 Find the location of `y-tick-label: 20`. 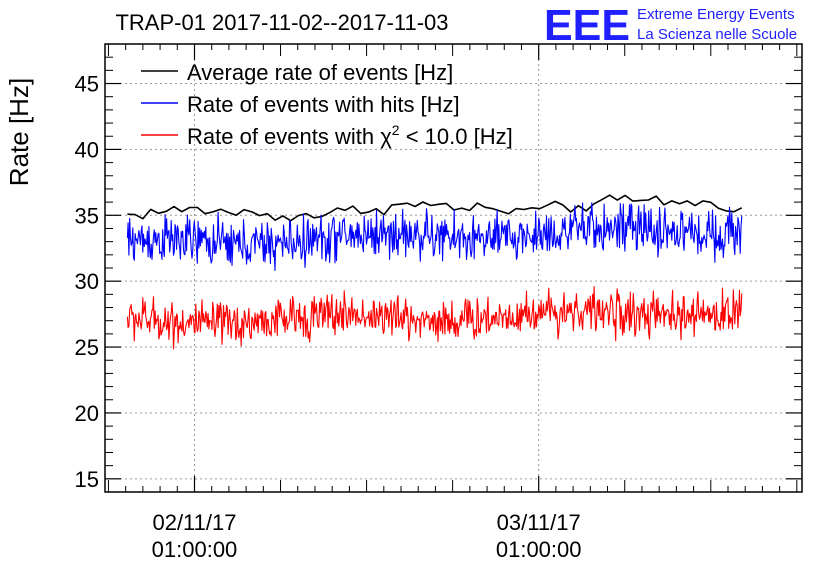

y-tick-label: 20 is located at coordinates (87, 413).